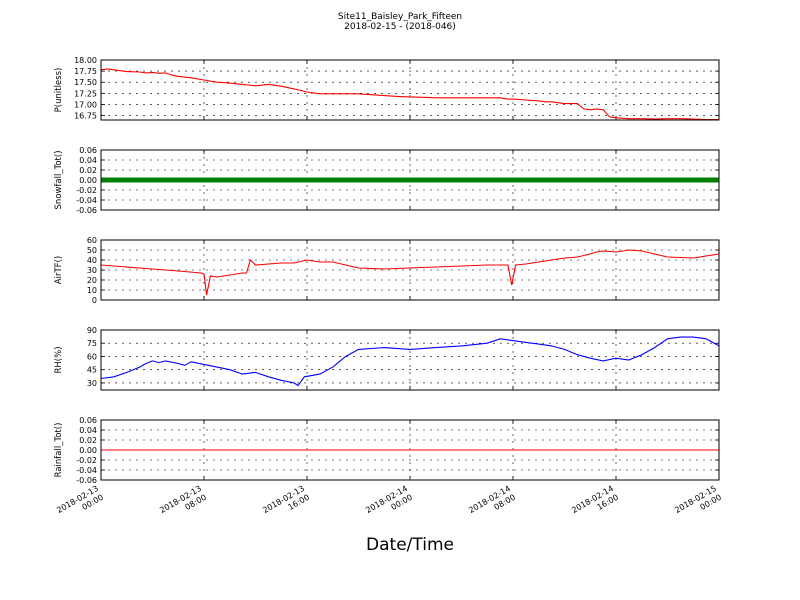 This screenshot has width=800, height=600. What do you see at coordinates (183, 504) in the screenshot?
I see `x-tick-label: 2018-02-1308:00` at bounding box center [183, 504].